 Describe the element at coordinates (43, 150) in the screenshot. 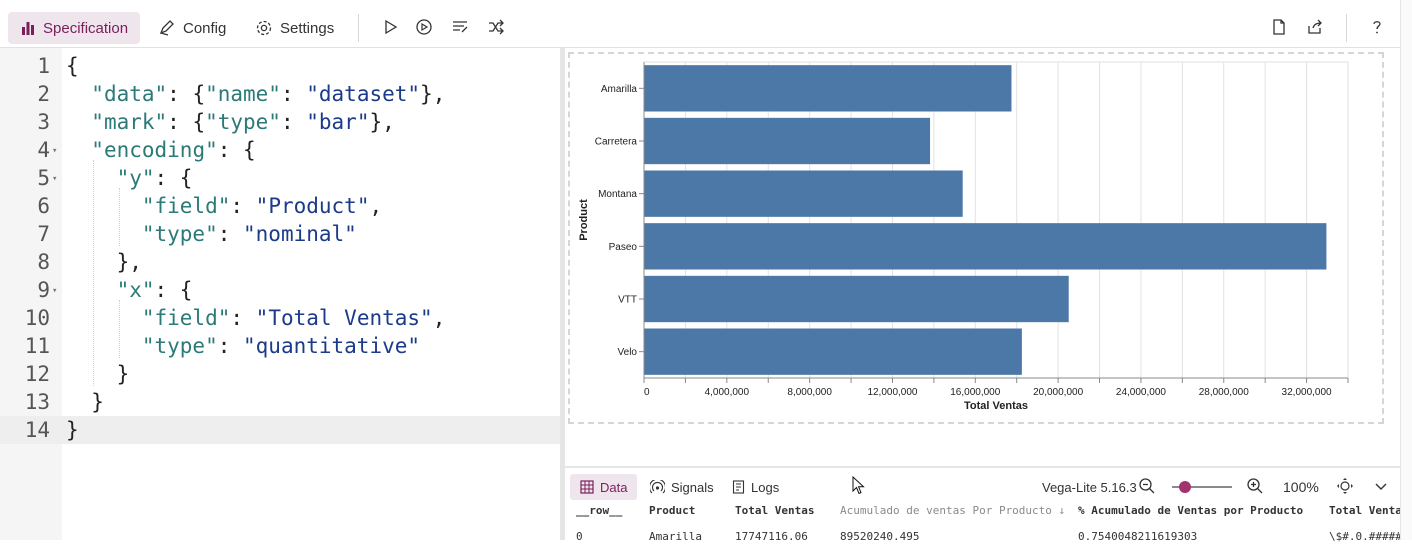

I see `line-number: 4` at that location.